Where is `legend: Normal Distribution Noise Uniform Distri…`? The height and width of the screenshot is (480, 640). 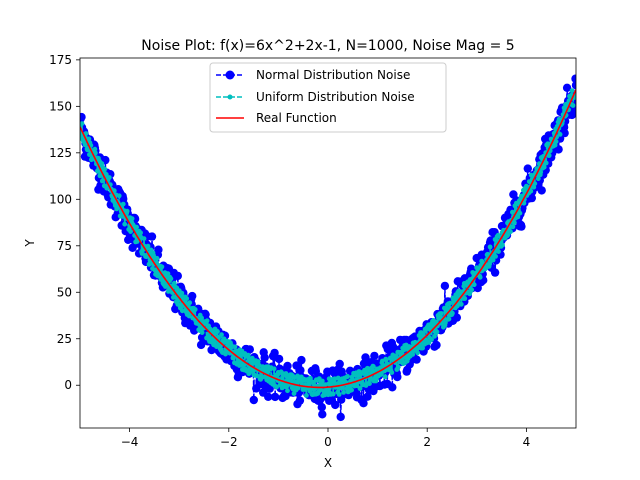 legend: Normal Distribution Noise Uniform Distri… is located at coordinates (328, 97).